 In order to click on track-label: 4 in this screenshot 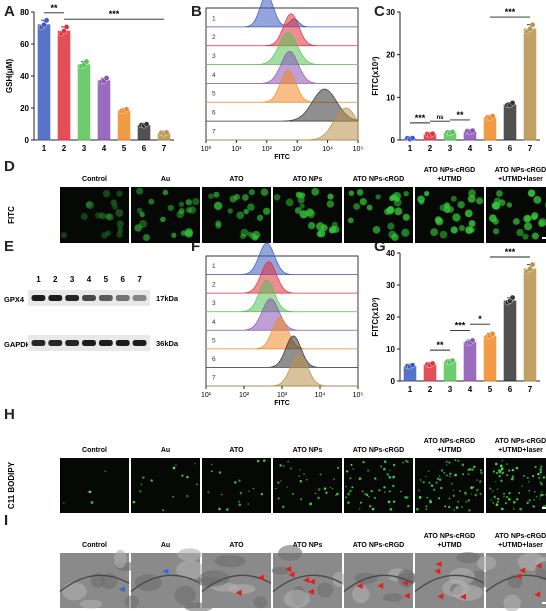, I will do `click(214, 75)`.